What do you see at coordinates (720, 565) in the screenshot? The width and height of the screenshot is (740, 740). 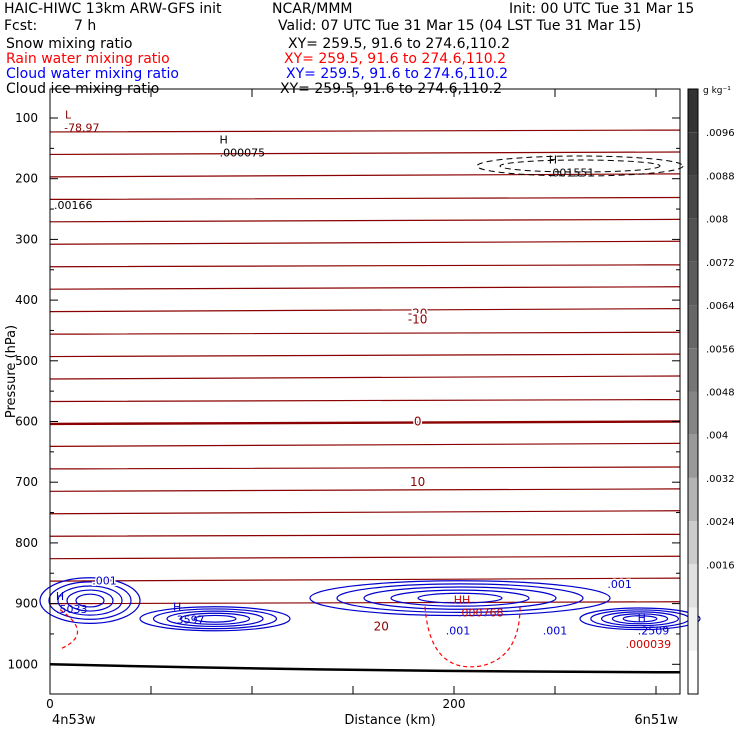 I see `colorbar-tick-label: .0016` at bounding box center [720, 565].